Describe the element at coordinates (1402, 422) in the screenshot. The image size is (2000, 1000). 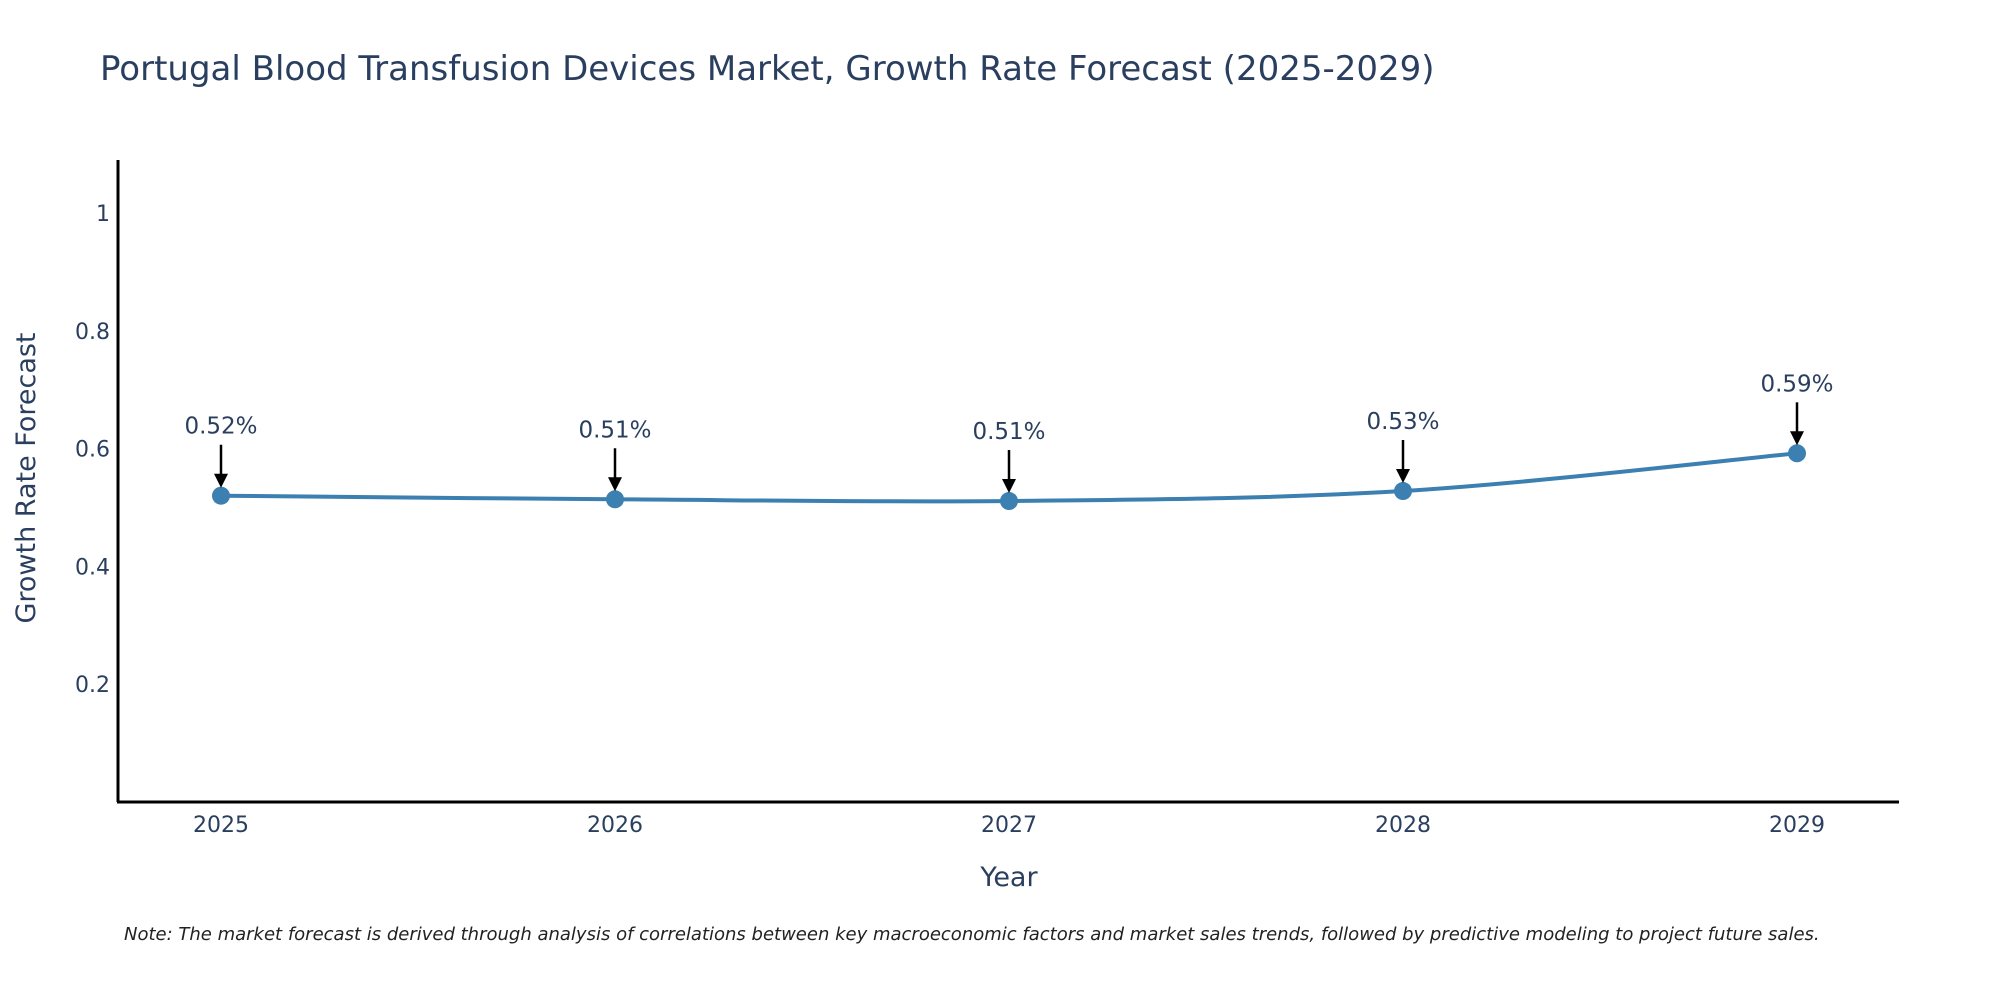
I see `data-label: 0.53%` at that location.